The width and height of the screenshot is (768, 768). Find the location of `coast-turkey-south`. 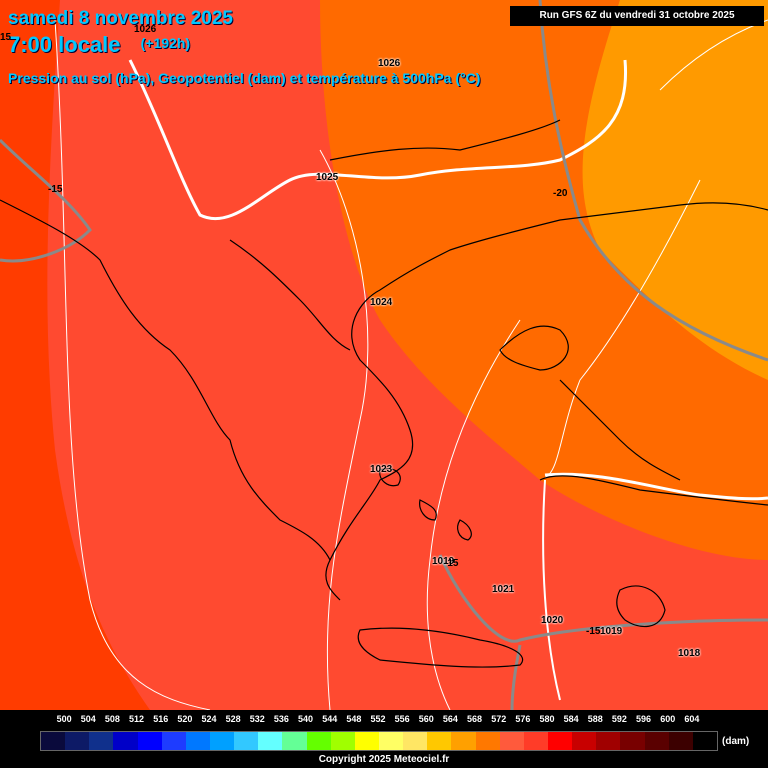

coast-turkey-south is located at coordinates (653, 490).